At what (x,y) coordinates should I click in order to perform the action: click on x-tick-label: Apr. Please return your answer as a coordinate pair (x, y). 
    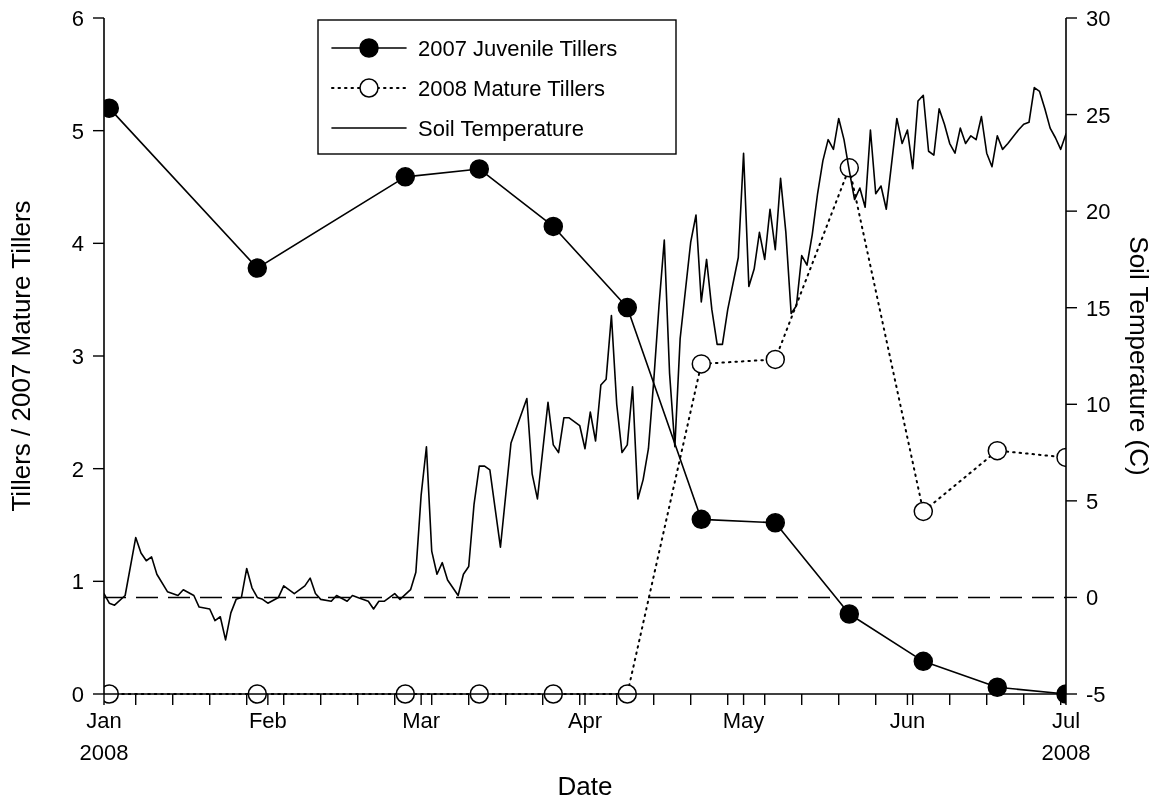
    Looking at the image, I should click on (585, 720).